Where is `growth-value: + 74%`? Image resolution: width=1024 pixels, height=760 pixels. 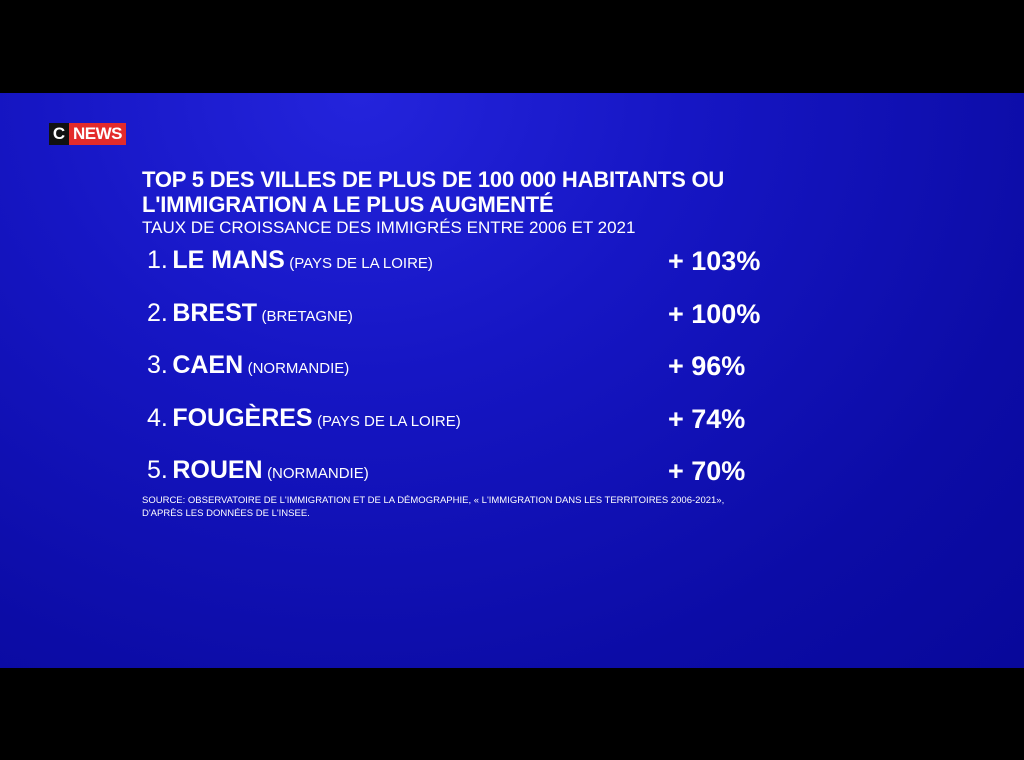 growth-value: + 74% is located at coordinates (707, 419).